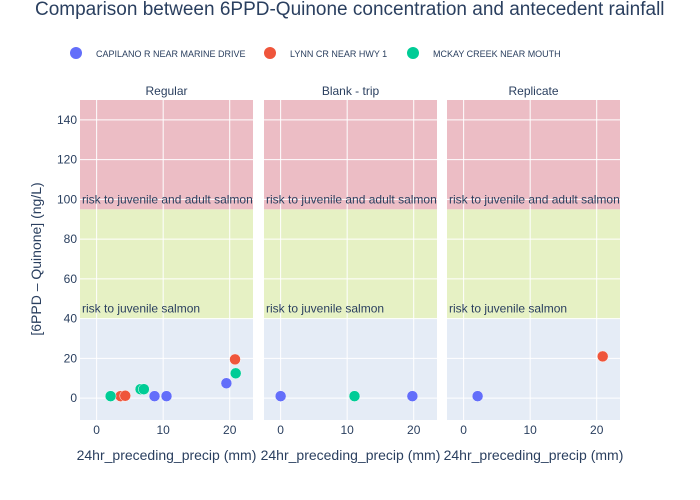  What do you see at coordinates (497, 54) in the screenshot?
I see `legend-label-mckay-creek-near-mouth: MCKAY CREEK NEAR MOUTH` at bounding box center [497, 54].